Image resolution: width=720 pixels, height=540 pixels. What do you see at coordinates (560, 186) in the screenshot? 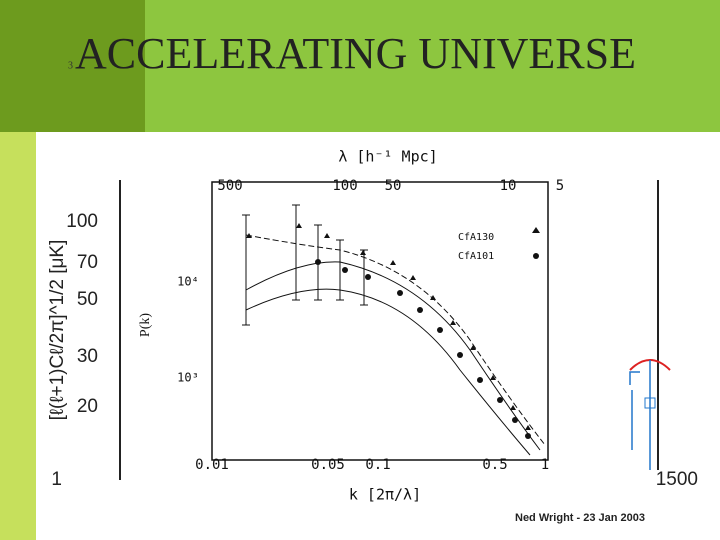
I see `top-tick: 5` at bounding box center [560, 186].